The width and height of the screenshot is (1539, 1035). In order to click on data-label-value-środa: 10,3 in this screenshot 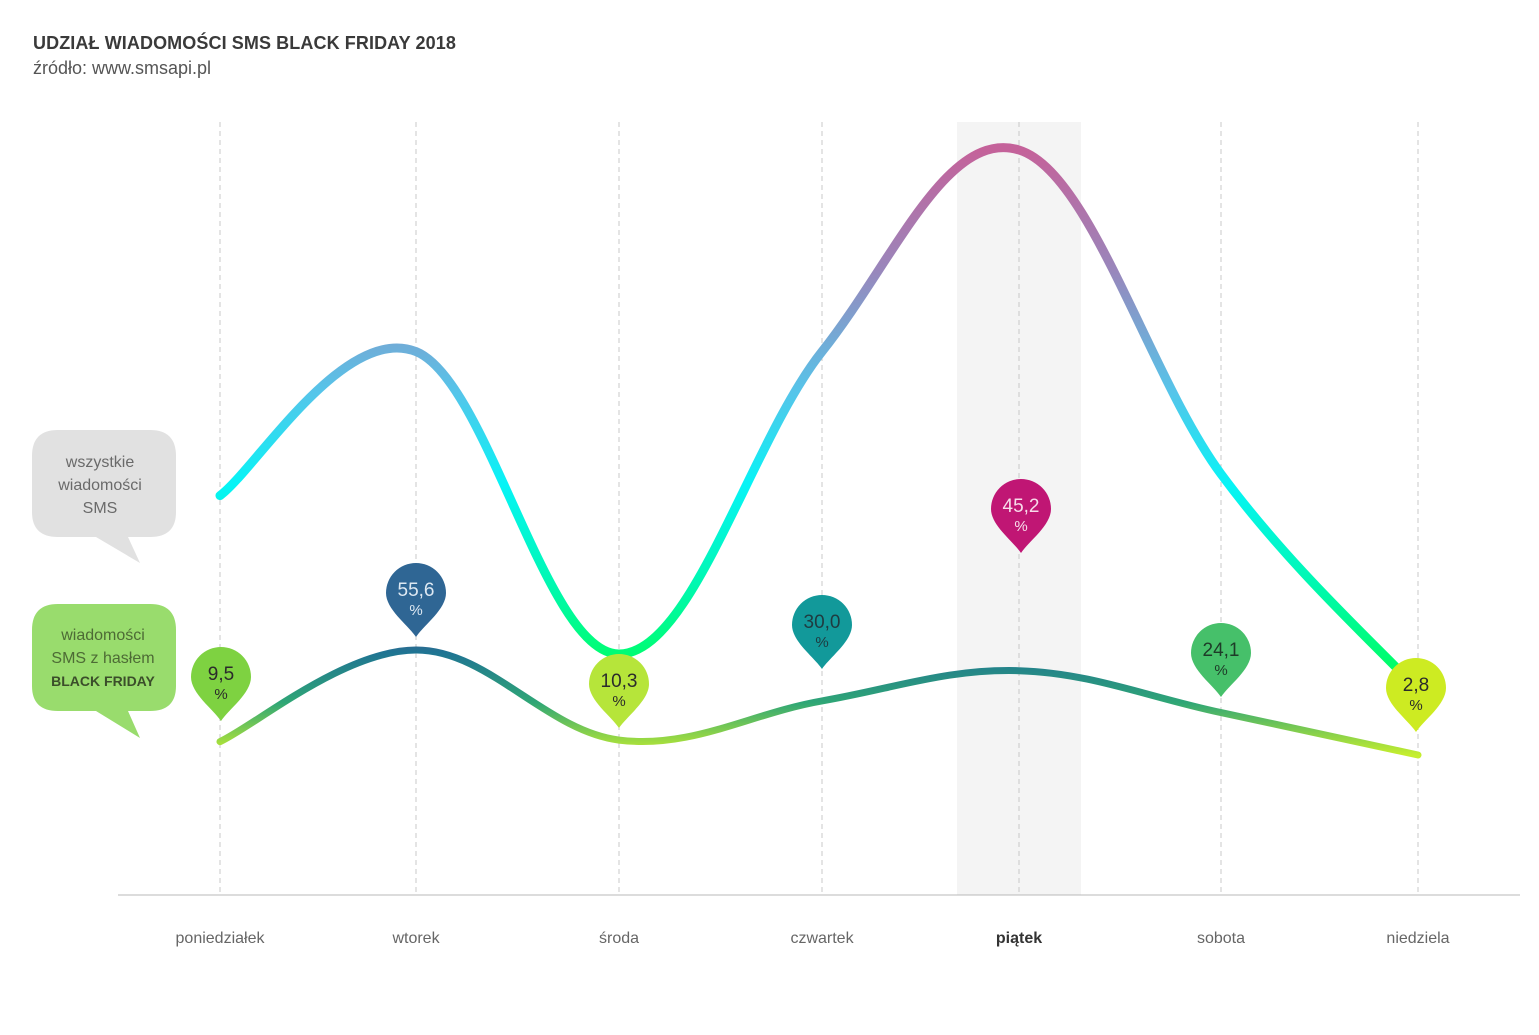, I will do `click(619, 681)`.